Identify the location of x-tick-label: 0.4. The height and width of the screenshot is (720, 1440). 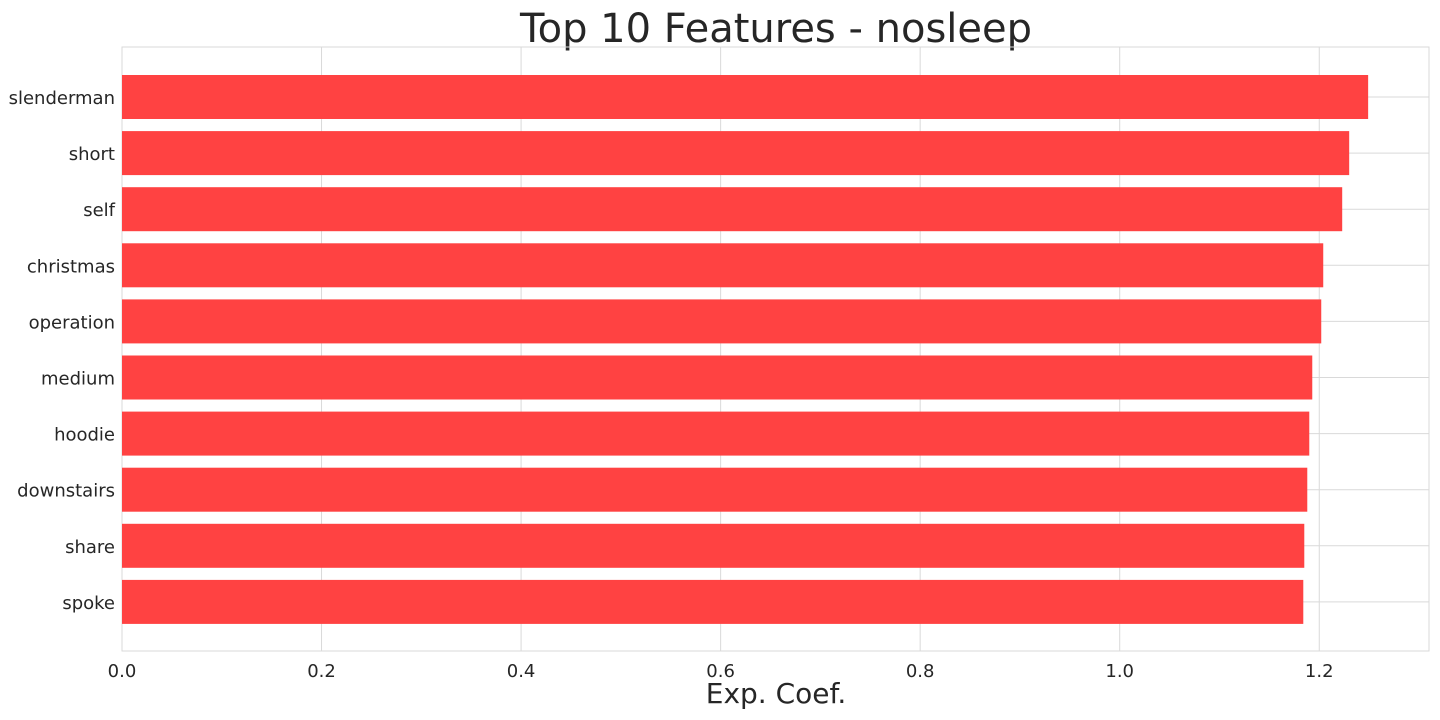
(521, 671).